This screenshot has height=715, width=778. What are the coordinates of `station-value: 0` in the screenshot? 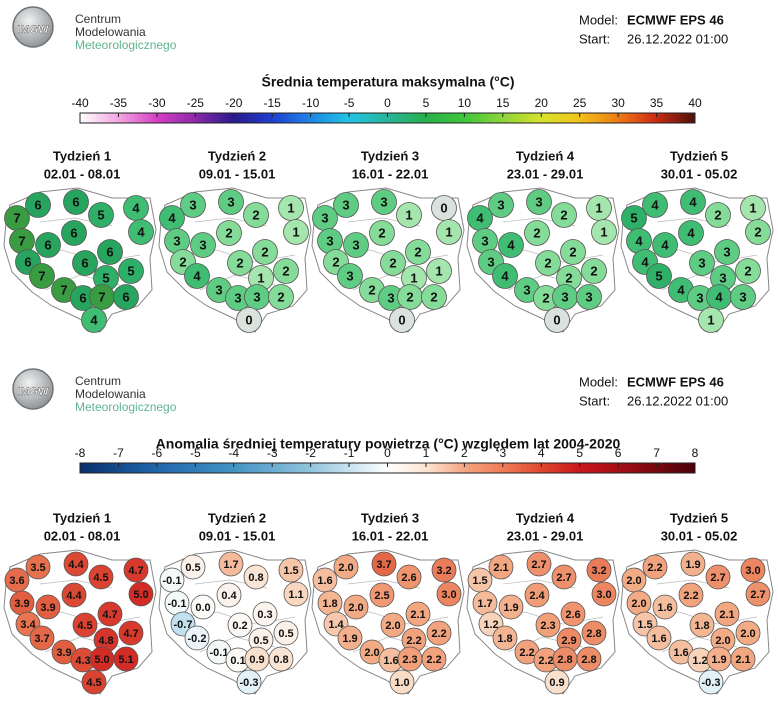 It's located at (443, 207).